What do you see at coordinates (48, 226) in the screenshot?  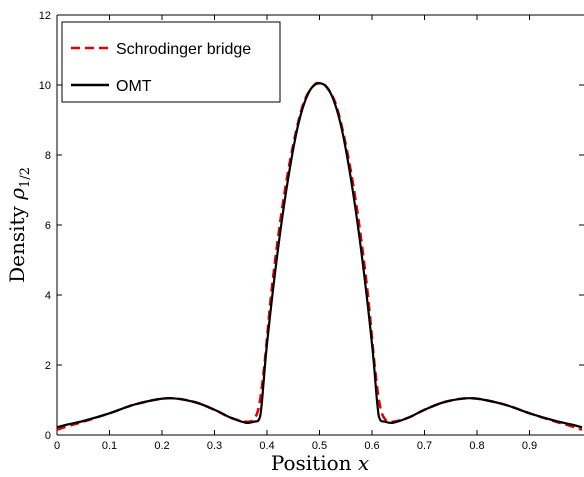 I see `y-tick-label: 6` at bounding box center [48, 226].